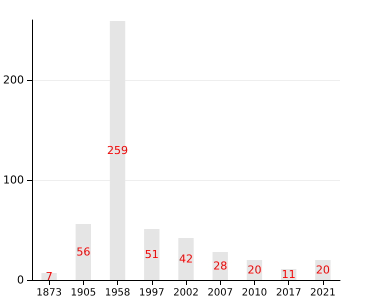  I want to click on x-tick-label: 2017, so click(289, 293).